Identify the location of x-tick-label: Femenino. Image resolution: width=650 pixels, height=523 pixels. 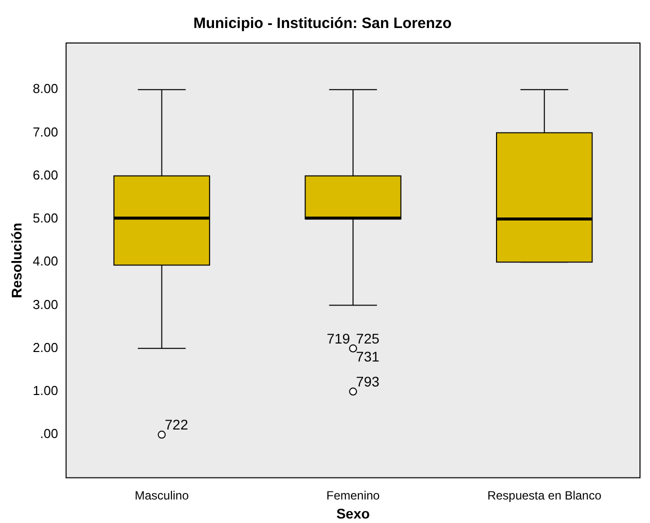
(353, 495).